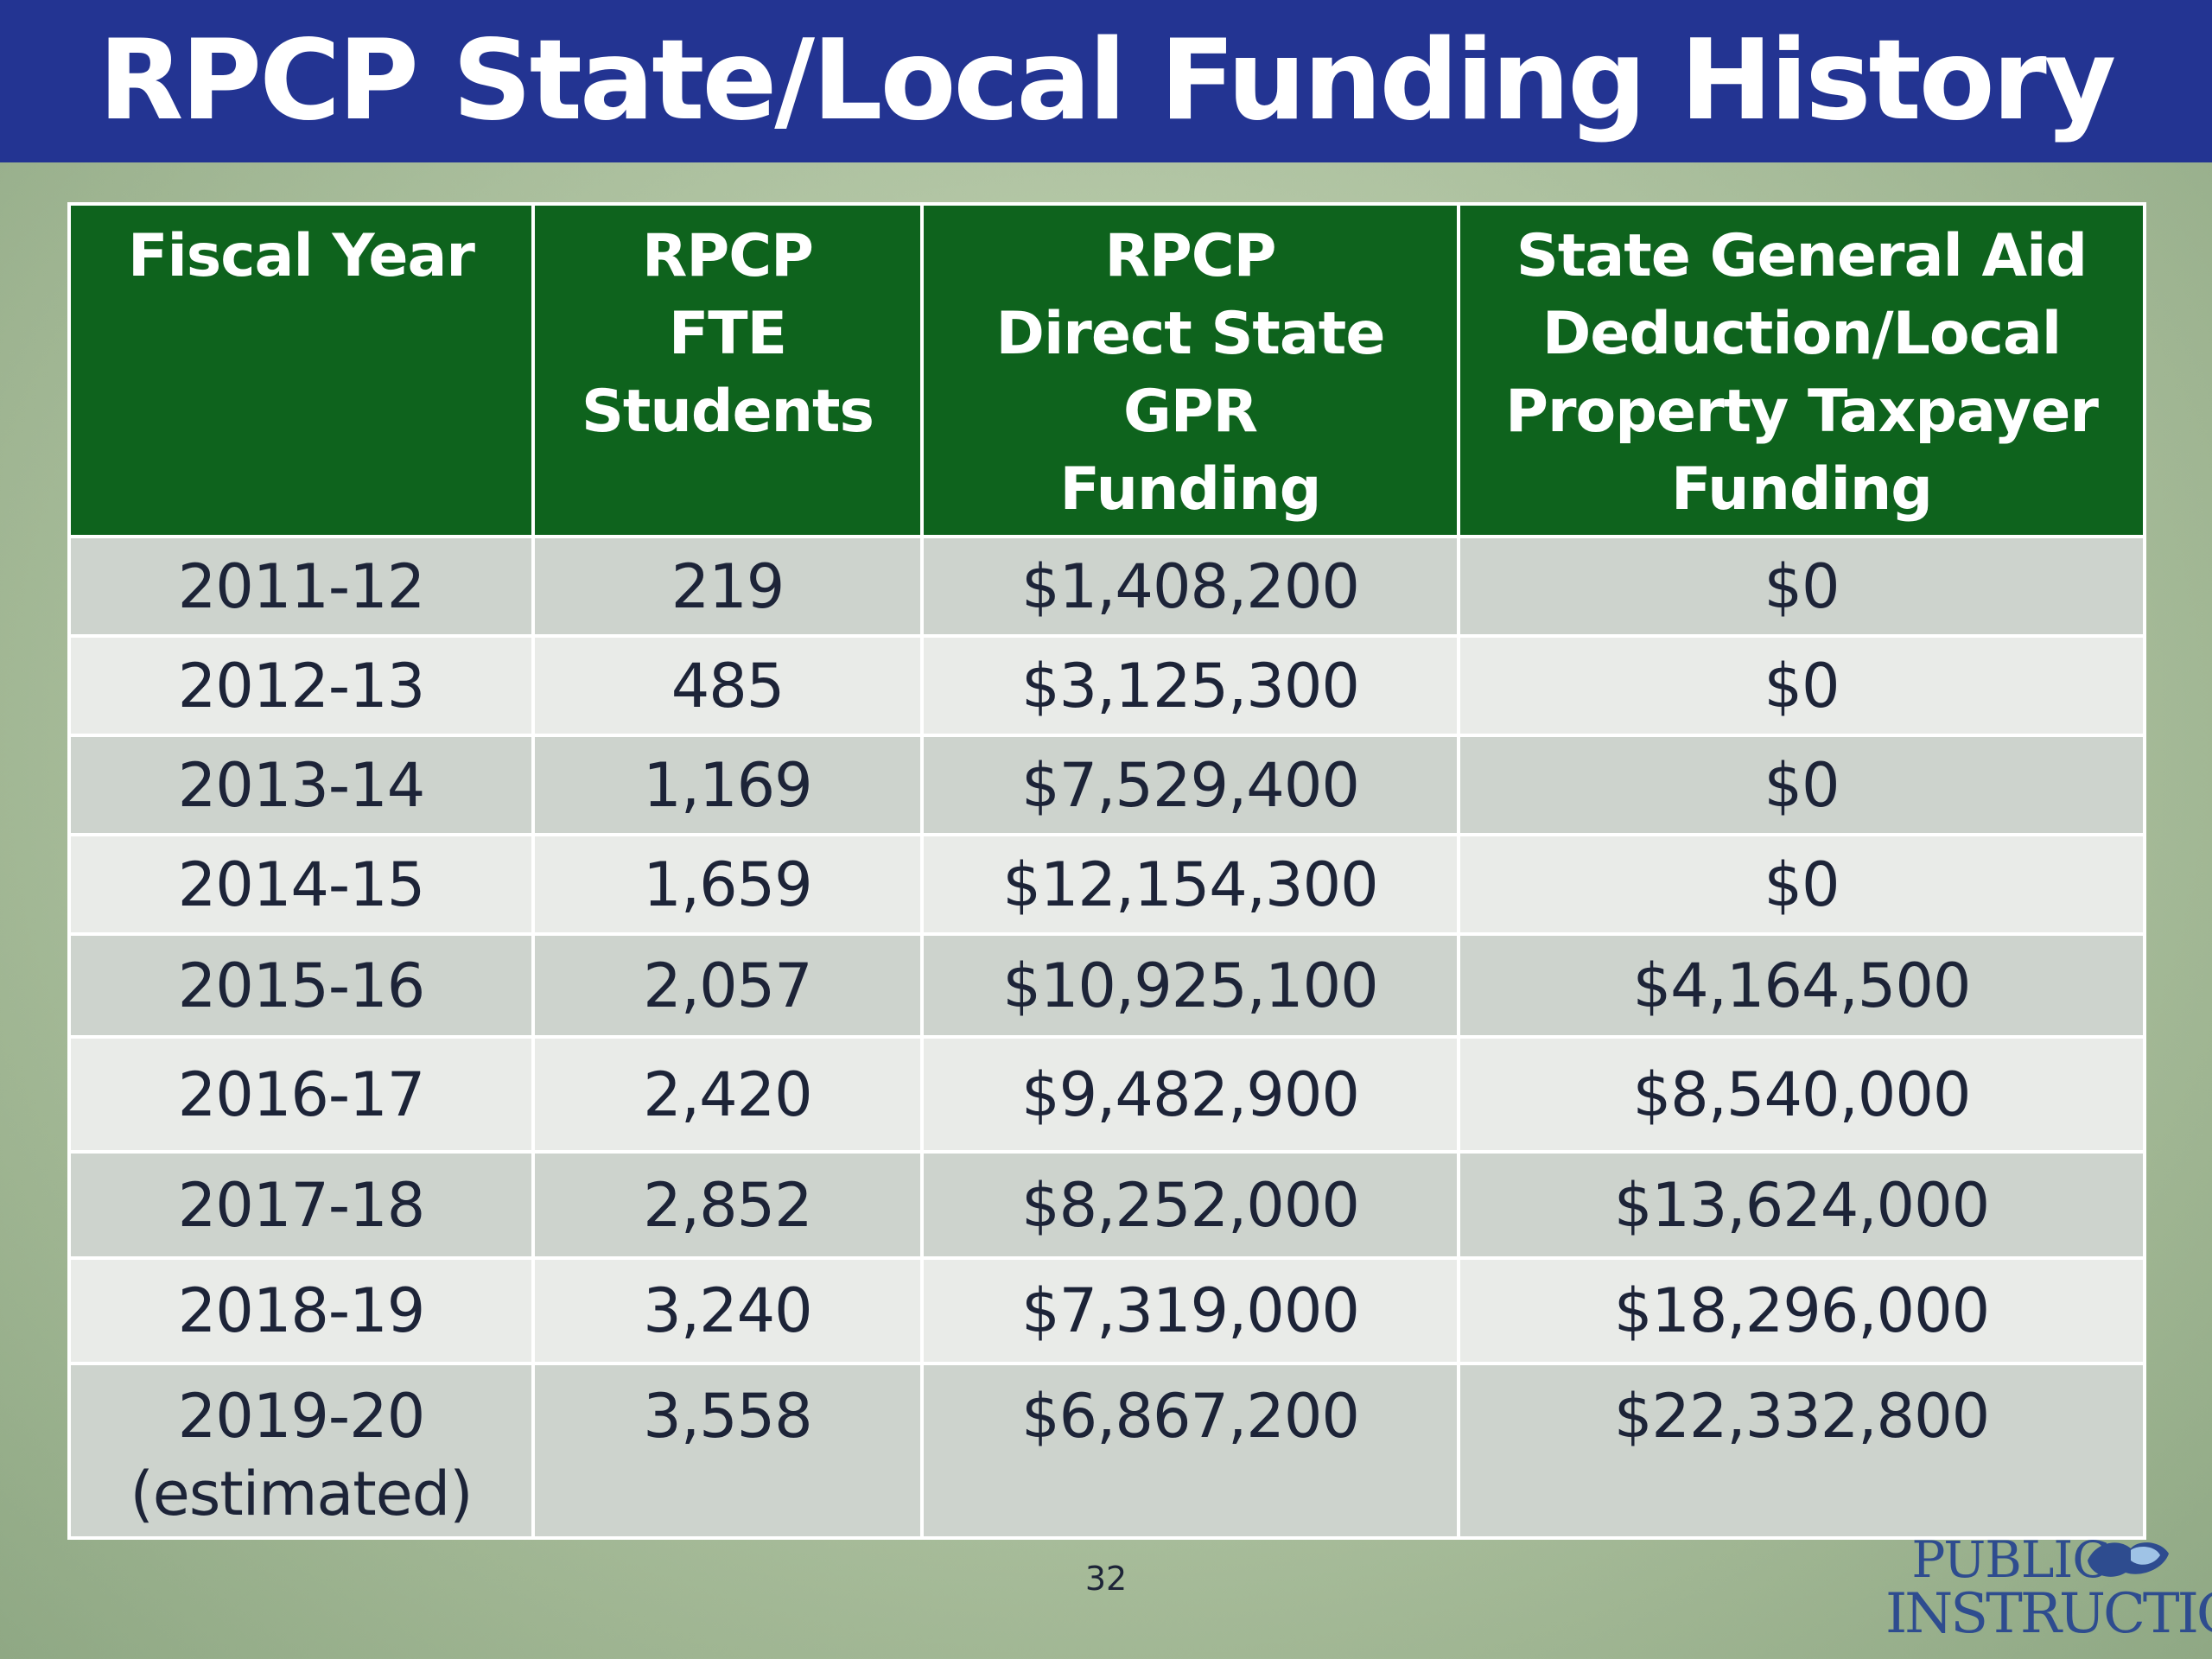  I want to click on cell-local-funding: $18,296,000, so click(1801, 1310).